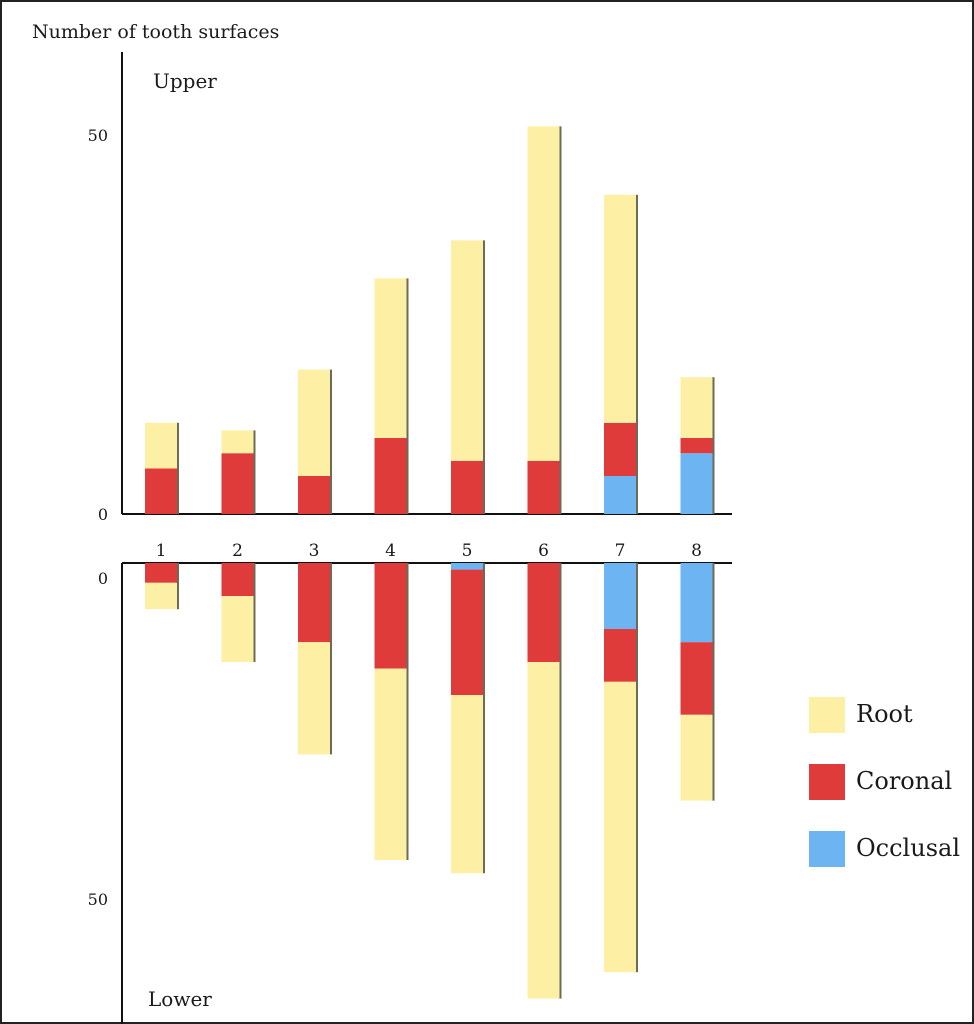  I want to click on lower-bar-6-edge, so click(560, 781).